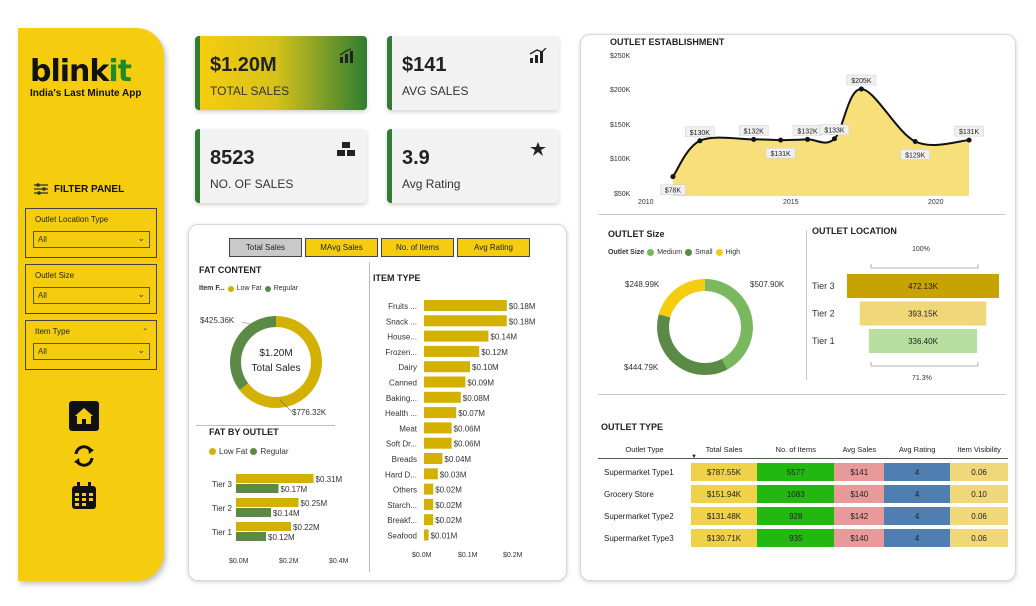 Image resolution: width=1036 pixels, height=606 pixels. Describe the element at coordinates (936, 202) in the screenshot. I see `x-tick: 2020` at that location.